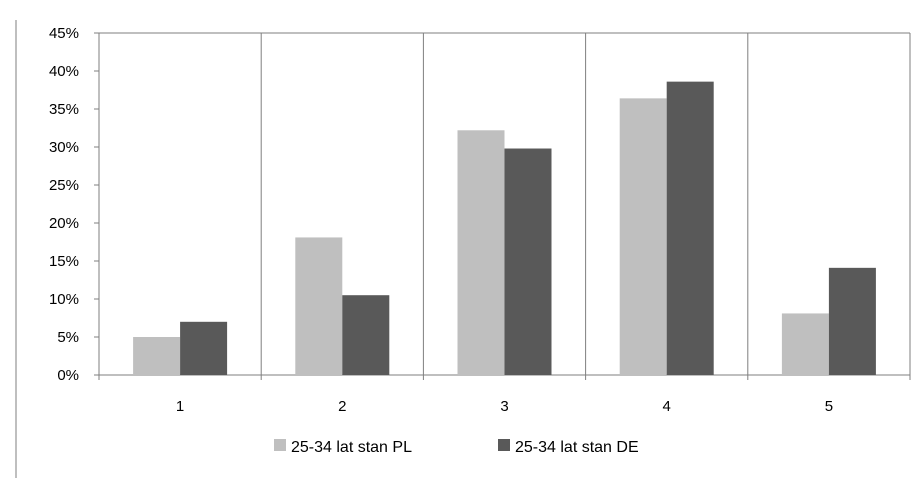  What do you see at coordinates (577, 447) in the screenshot?
I see `legend-label: 25-34 lat stan DE` at bounding box center [577, 447].